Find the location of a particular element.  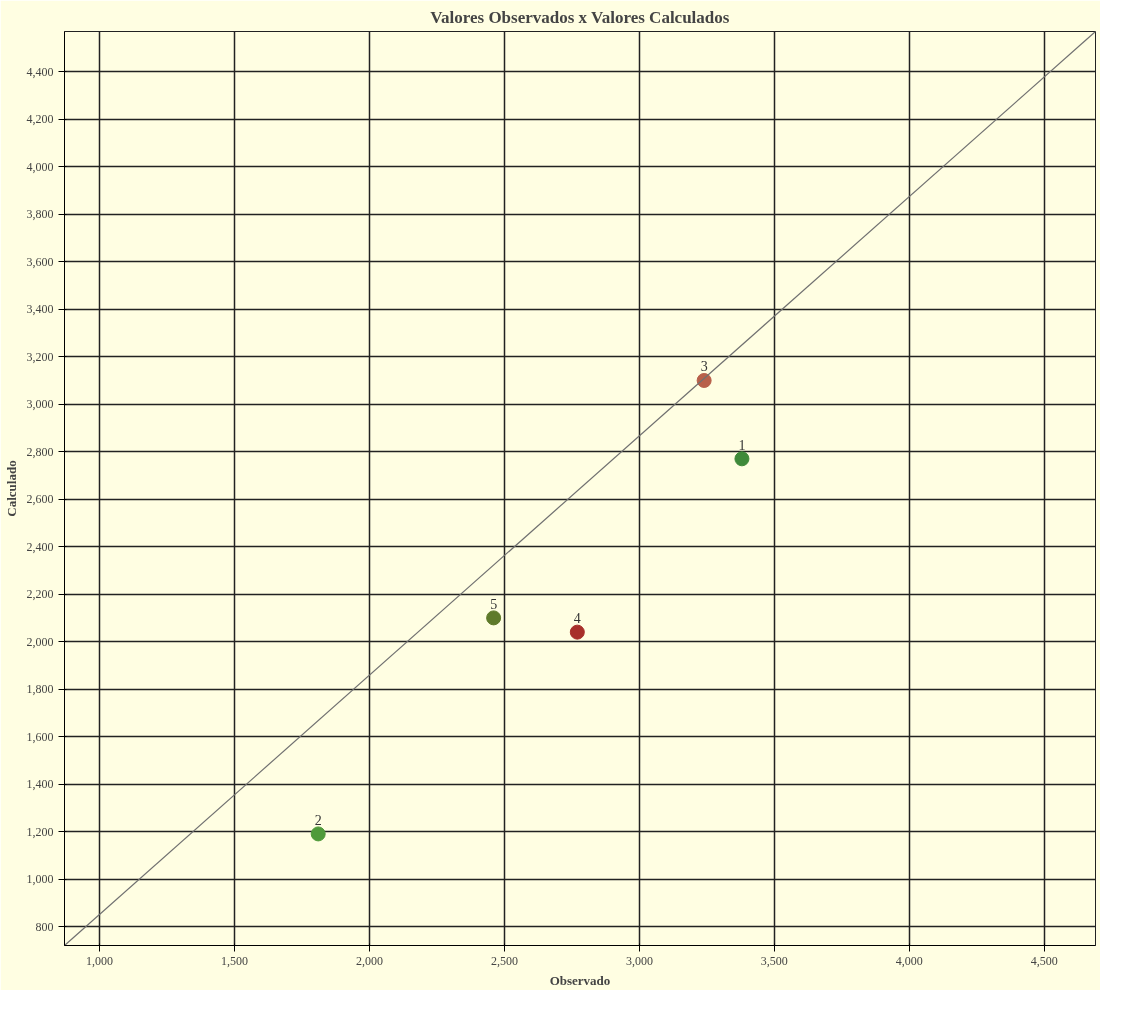

y-tick-label: 2,000 is located at coordinates (40, 641).